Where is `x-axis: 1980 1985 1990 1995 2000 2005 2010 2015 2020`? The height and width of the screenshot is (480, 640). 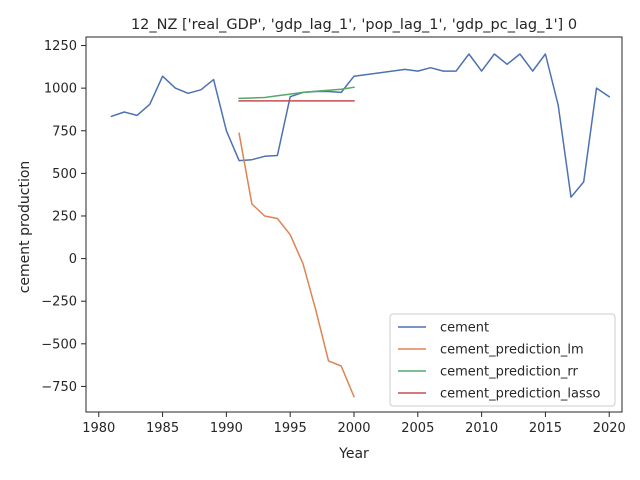
x-axis: 1980 1985 1990 1995 2000 2005 2010 2015 2020 is located at coordinates (354, 424).